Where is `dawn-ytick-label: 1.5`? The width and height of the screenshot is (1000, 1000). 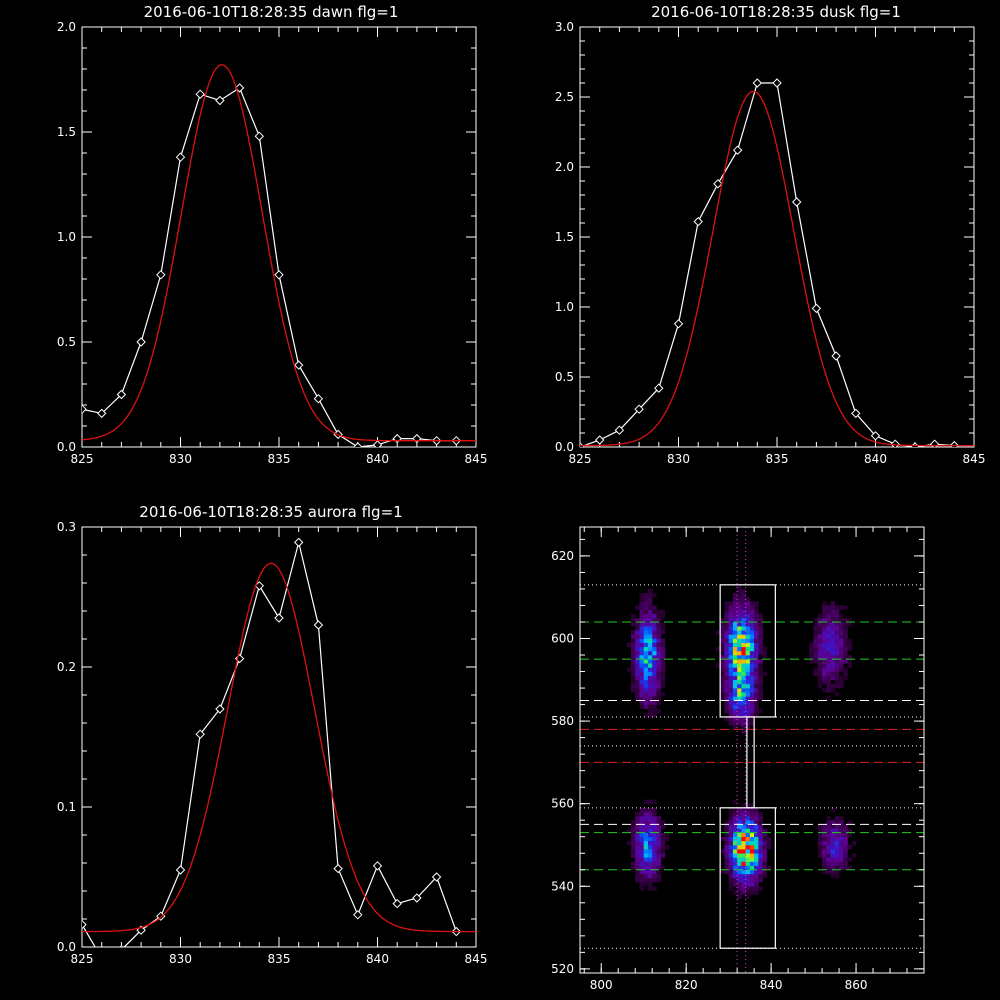 dawn-ytick-label: 1.5 is located at coordinates (66, 132).